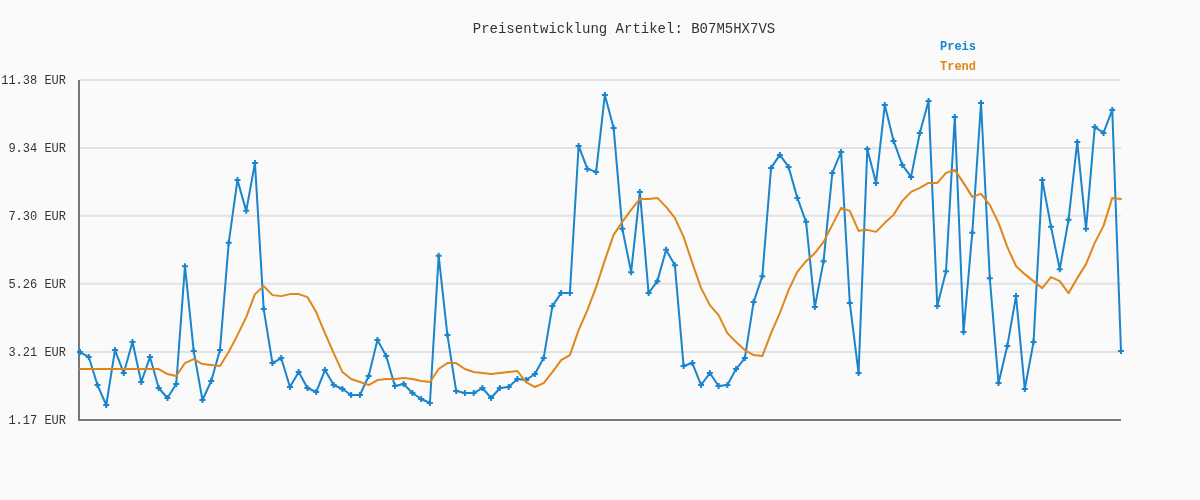 Image resolution: width=1200 pixels, height=500 pixels. I want to click on y-tick-label: 11.38 EUR, so click(33, 81).